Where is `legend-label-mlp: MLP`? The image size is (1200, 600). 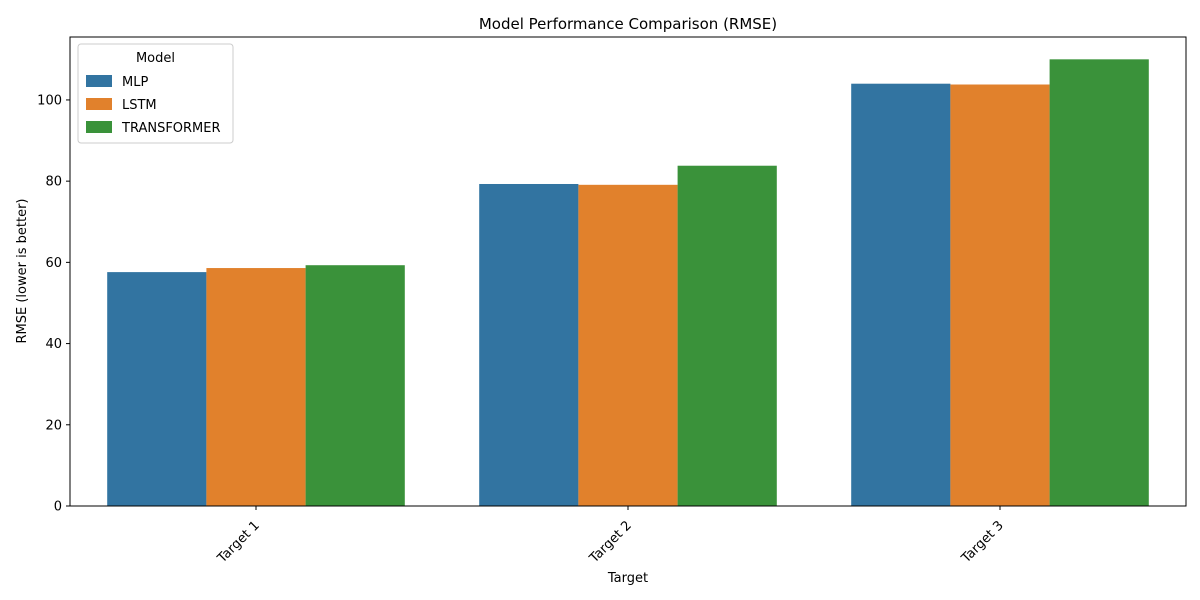
legend-label-mlp: MLP is located at coordinates (135, 82).